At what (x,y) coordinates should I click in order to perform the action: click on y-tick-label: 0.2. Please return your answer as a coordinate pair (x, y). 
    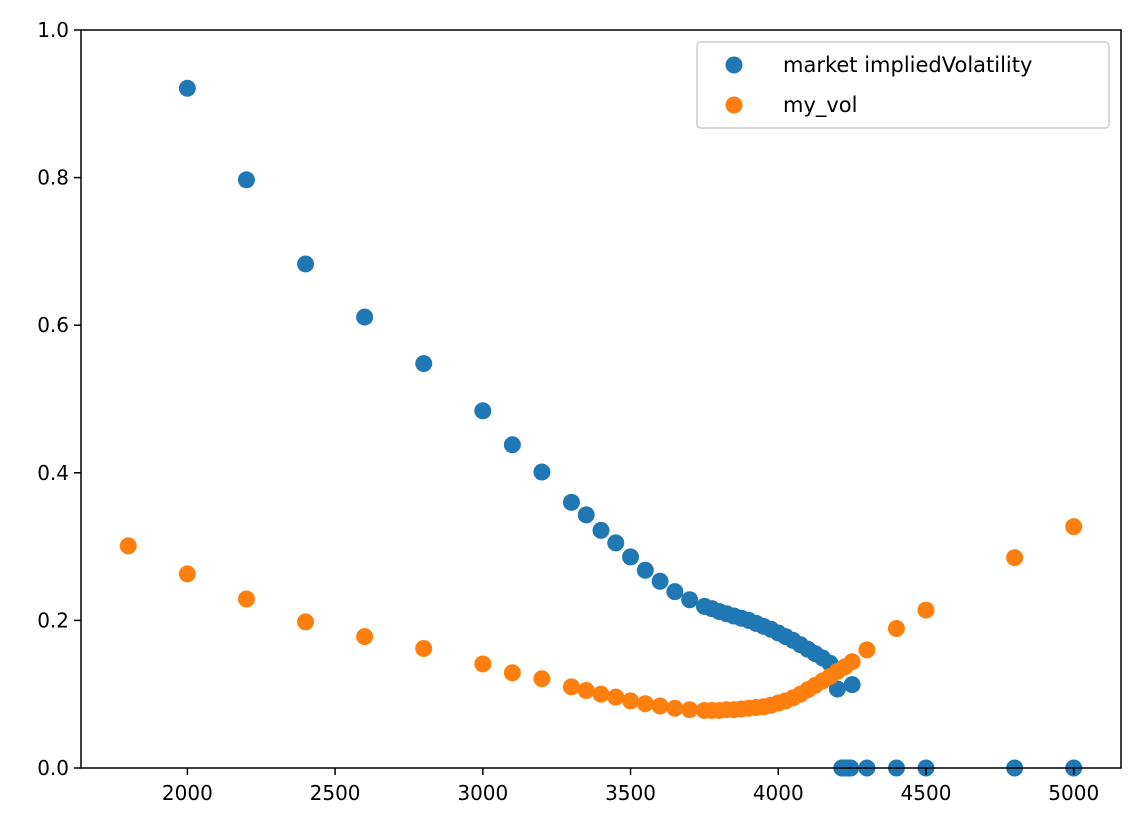
    Looking at the image, I should click on (53, 620).